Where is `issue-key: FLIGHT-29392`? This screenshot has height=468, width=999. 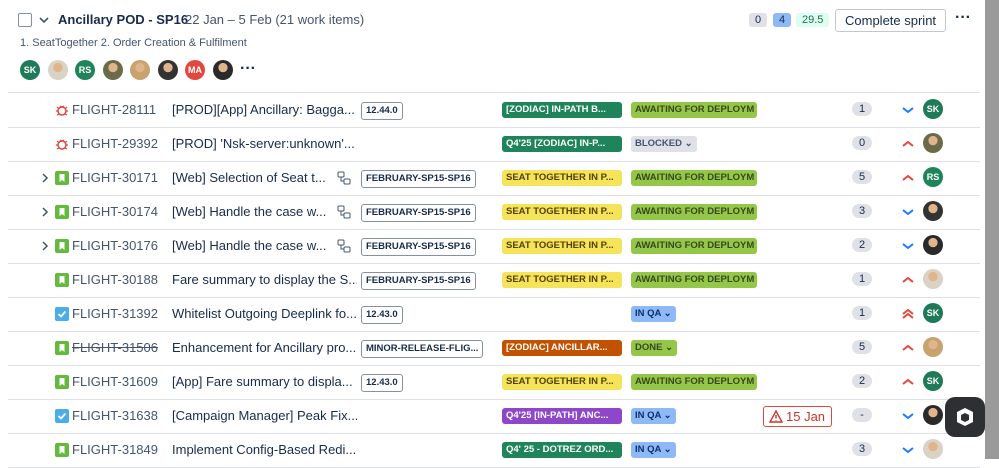 issue-key: FLIGHT-29392 is located at coordinates (115, 143).